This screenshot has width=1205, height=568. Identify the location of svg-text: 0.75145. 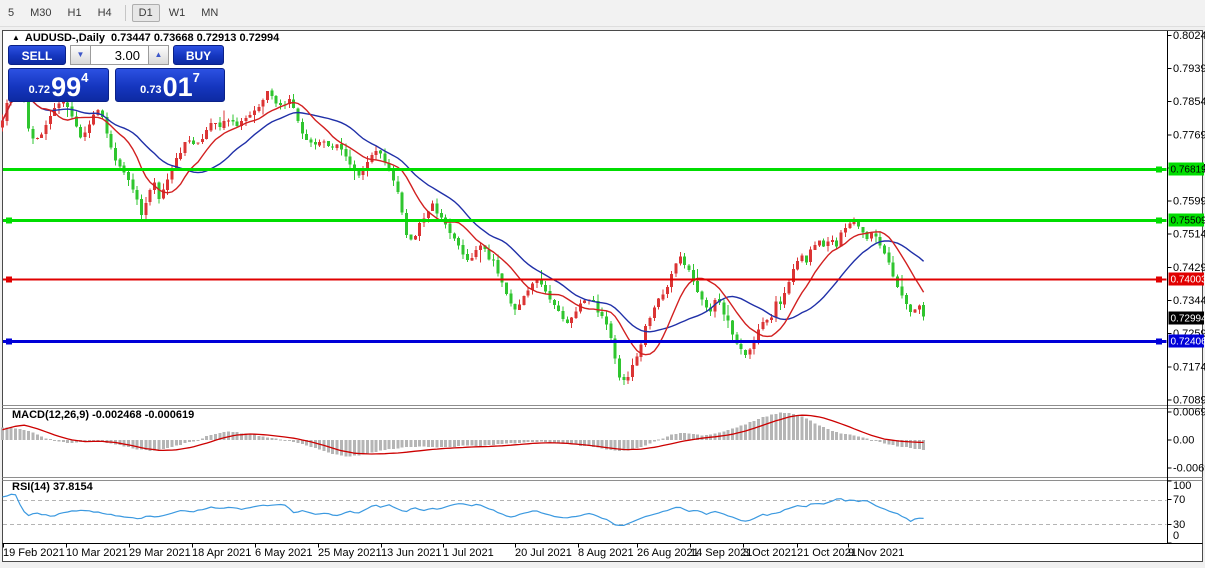
(1189, 235).